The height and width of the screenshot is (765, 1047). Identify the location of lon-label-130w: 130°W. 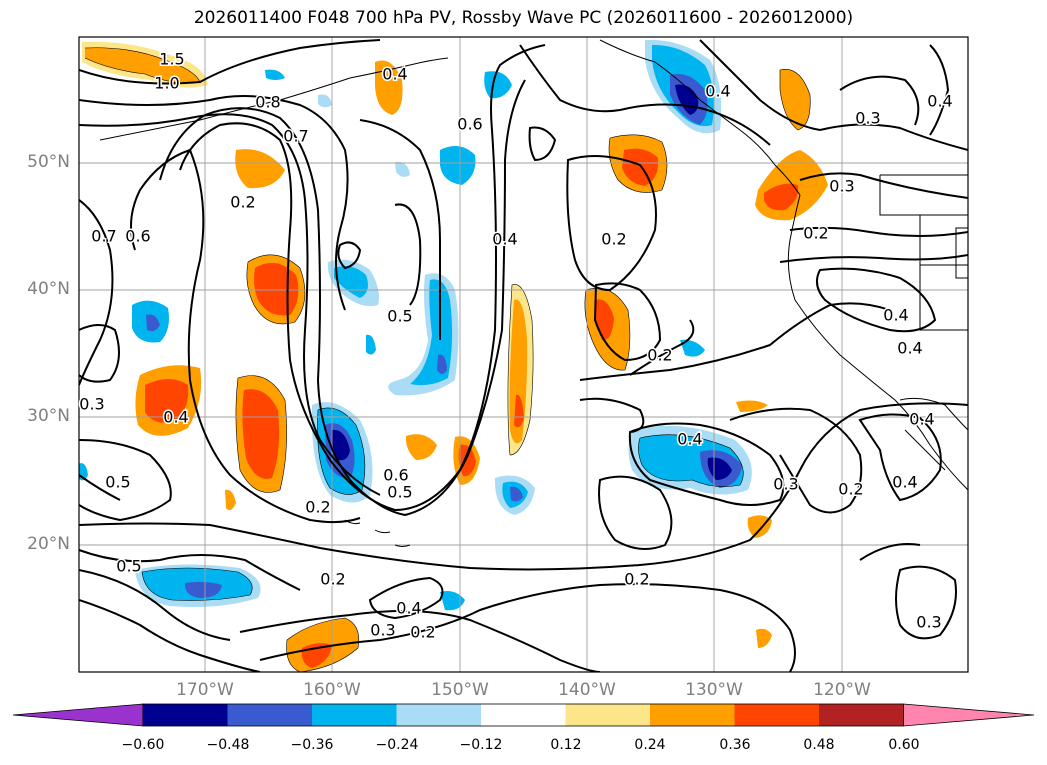
(714, 690).